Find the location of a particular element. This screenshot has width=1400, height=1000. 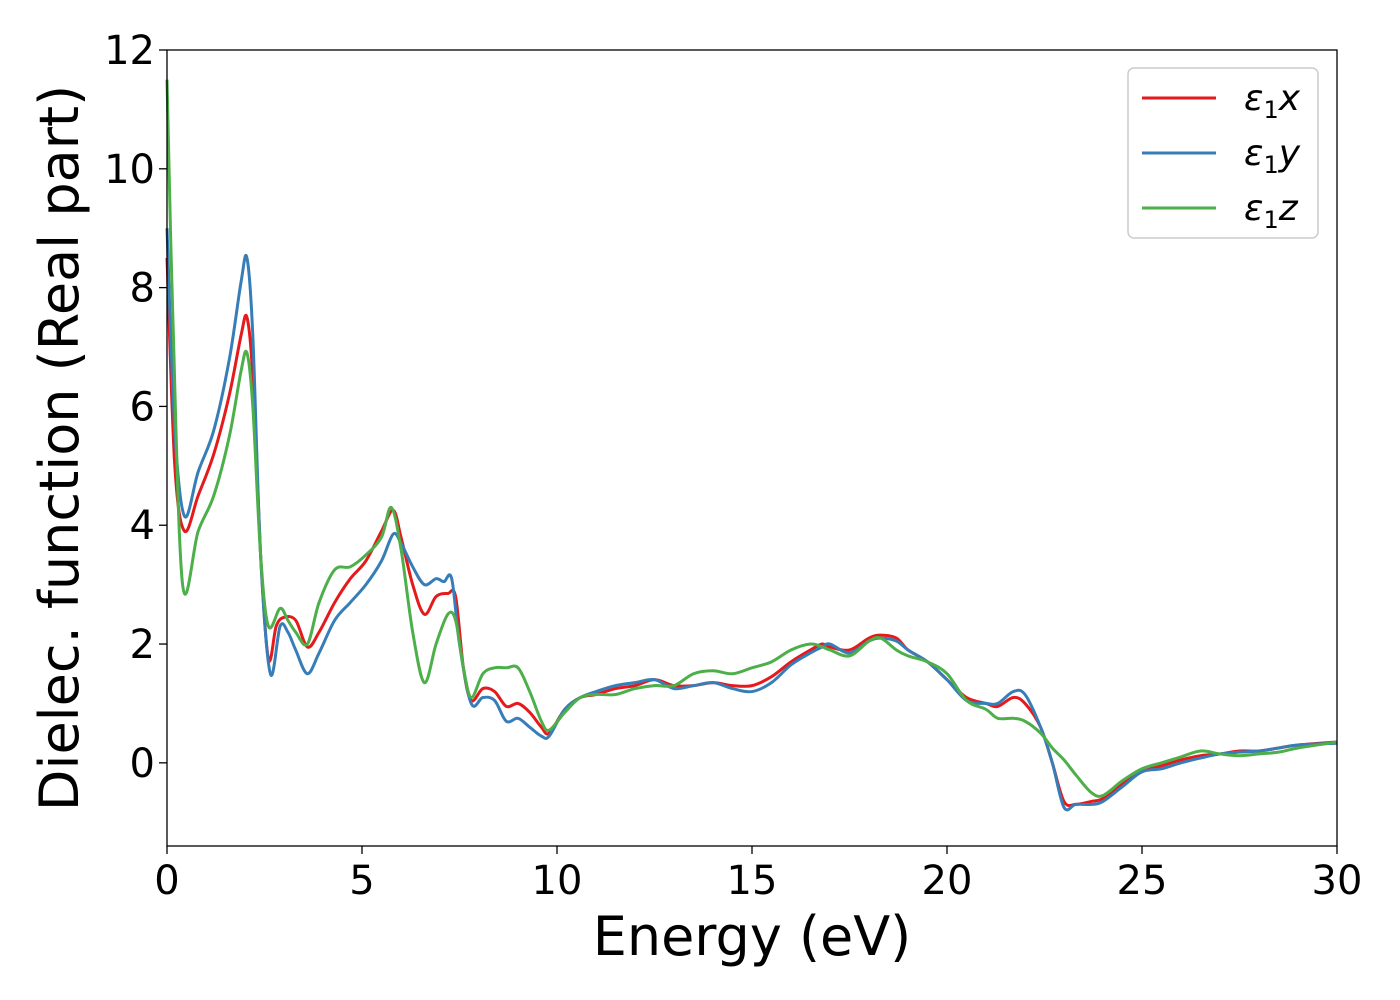

x-tick-label: 25 is located at coordinates (1142, 881).